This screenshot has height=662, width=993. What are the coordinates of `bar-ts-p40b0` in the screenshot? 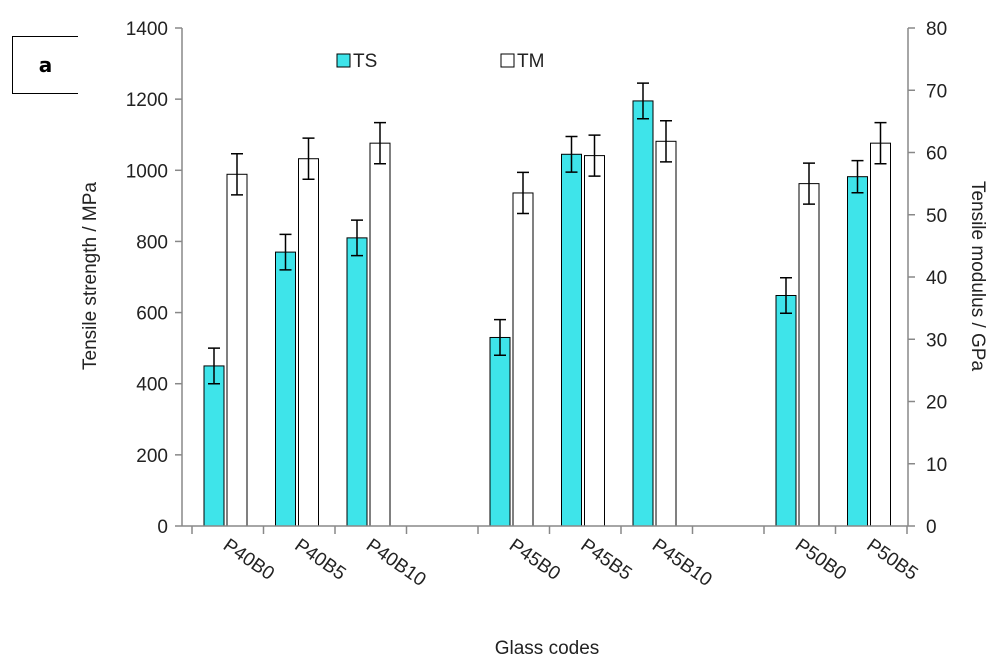 It's located at (214, 446).